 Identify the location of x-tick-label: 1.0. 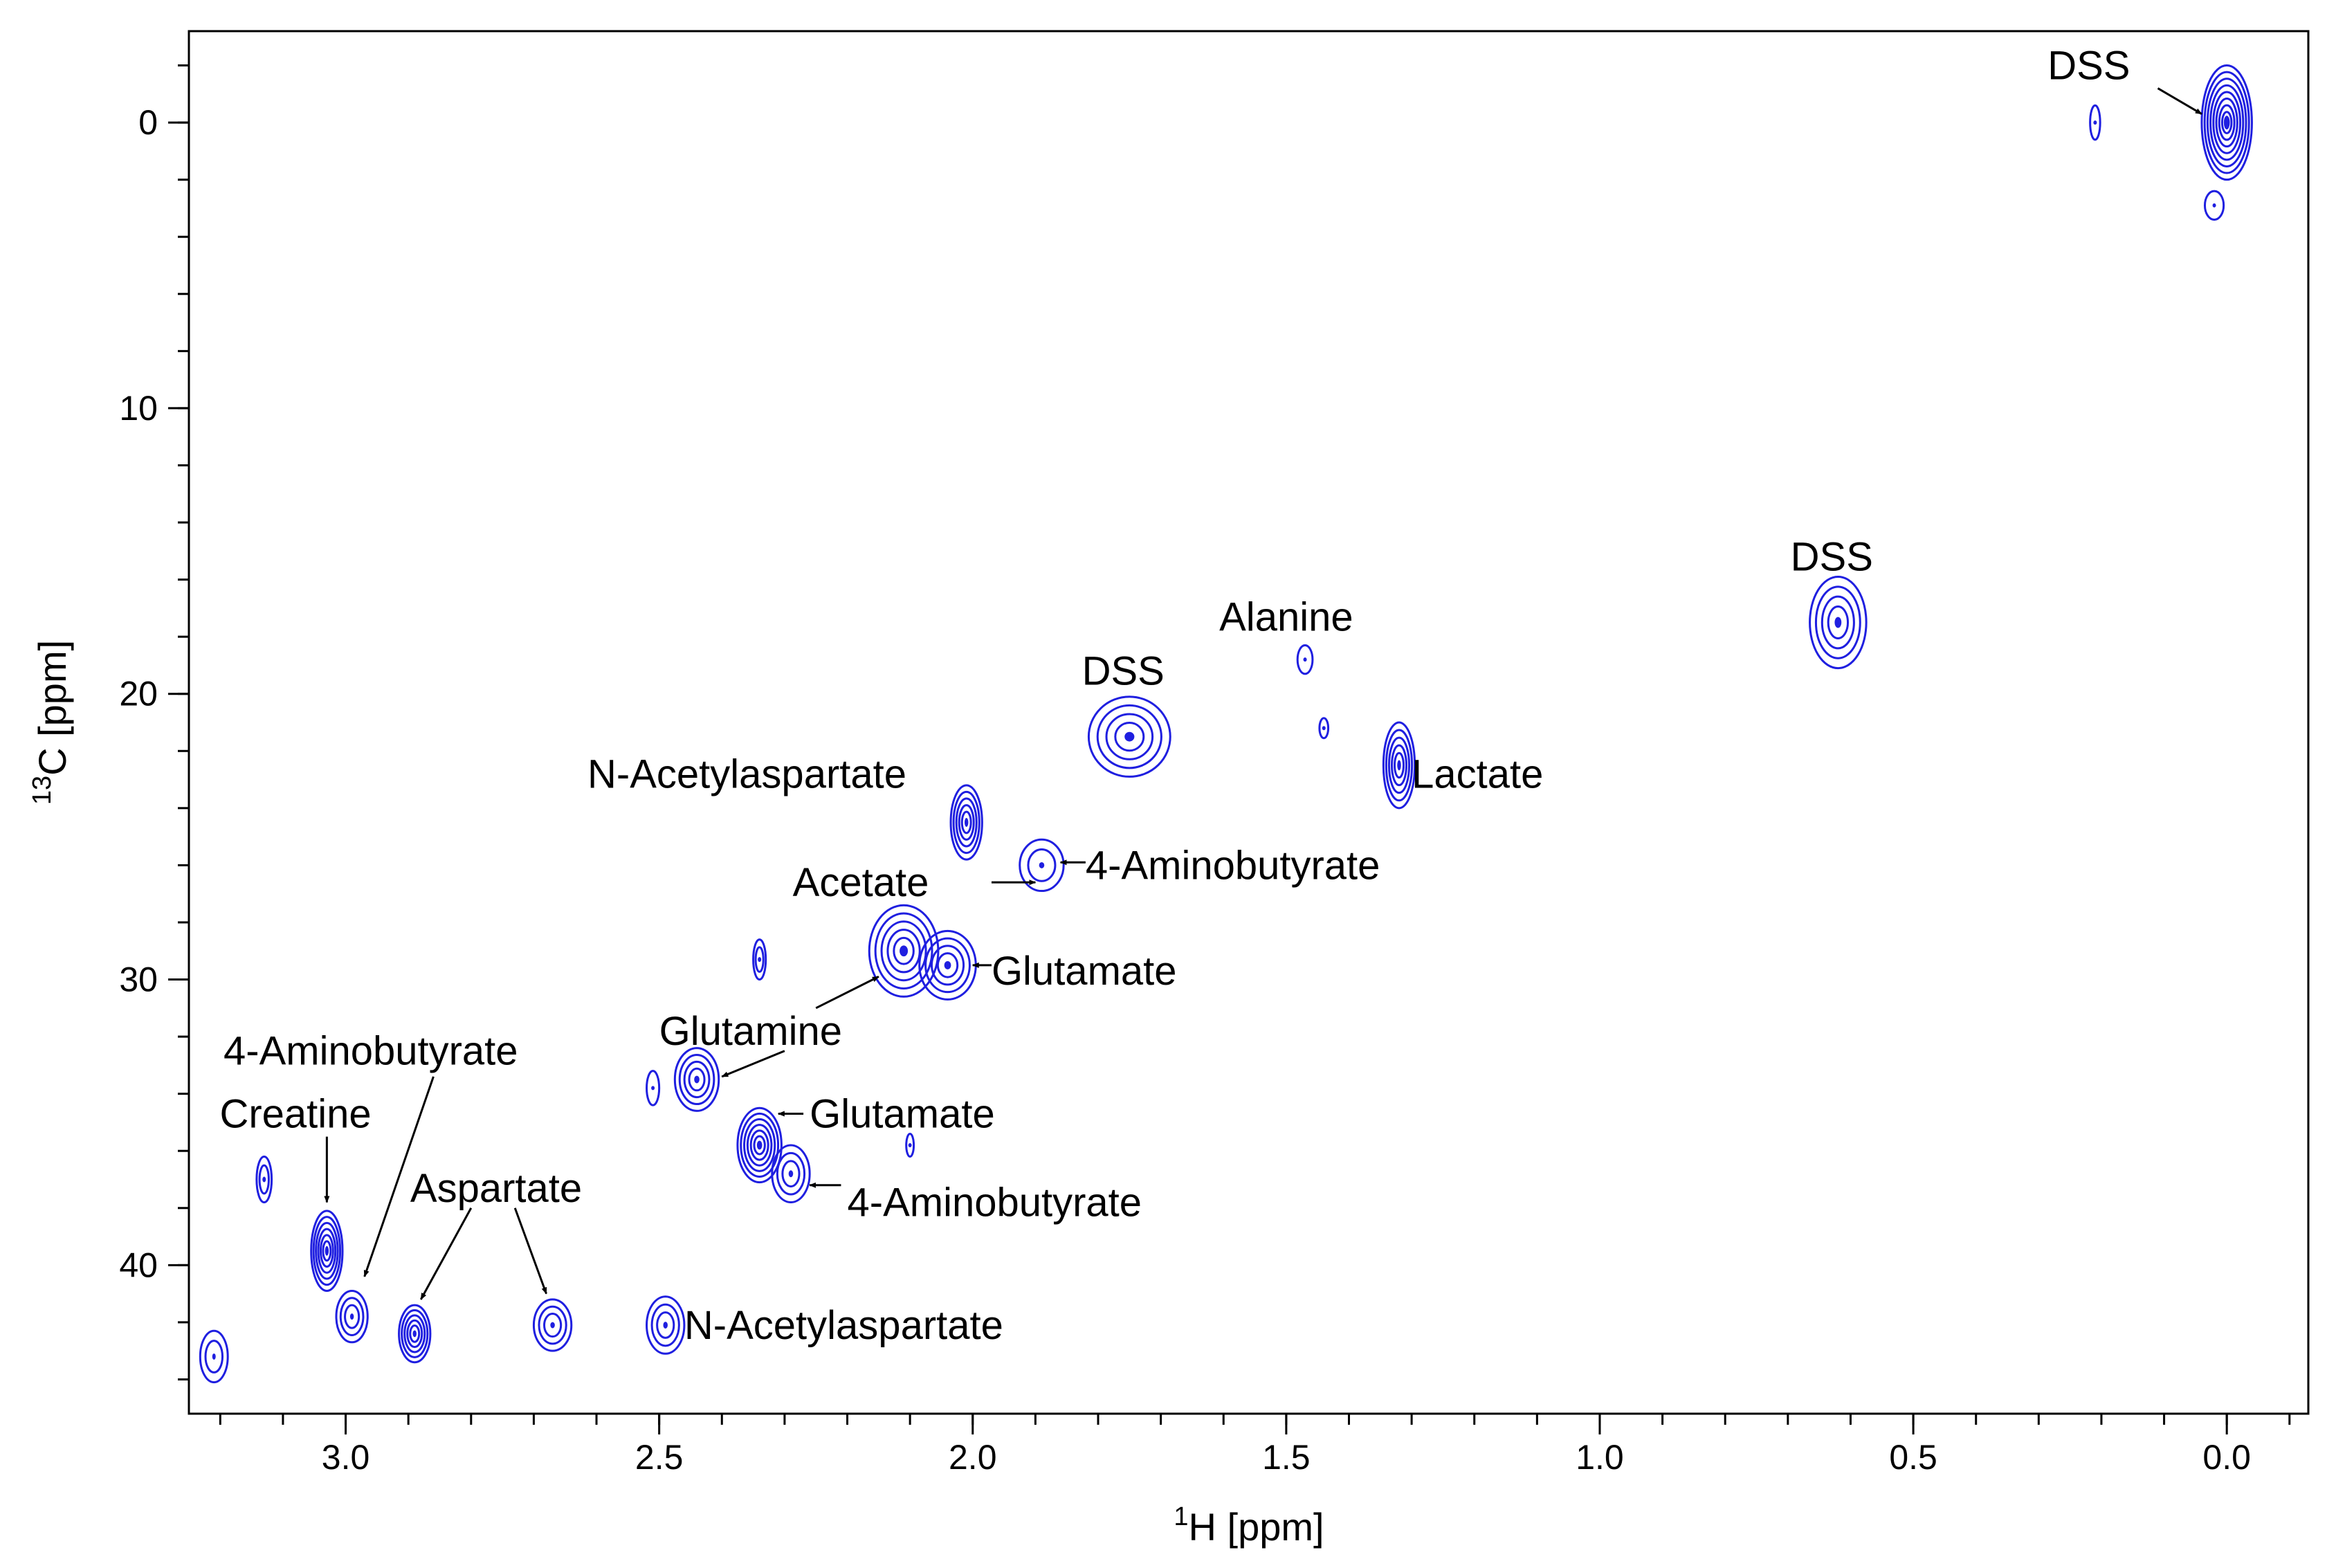
(1600, 1457).